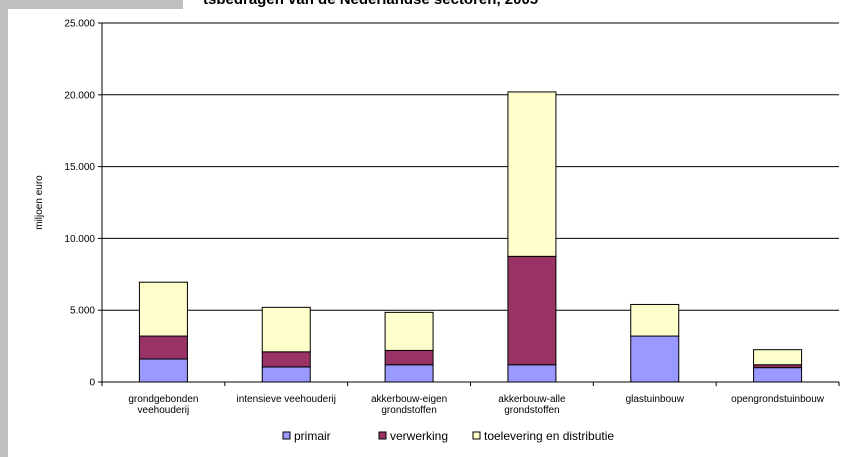 The width and height of the screenshot is (847, 457). Describe the element at coordinates (778, 399) in the screenshot. I see `x-category-label: opengrondstuinbouw` at that location.